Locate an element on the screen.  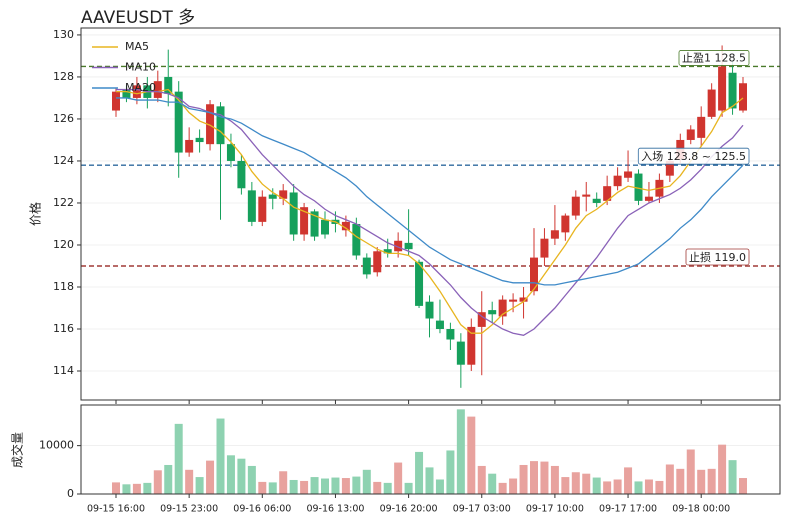
y-tick-label: 130 is located at coordinates (63, 34).